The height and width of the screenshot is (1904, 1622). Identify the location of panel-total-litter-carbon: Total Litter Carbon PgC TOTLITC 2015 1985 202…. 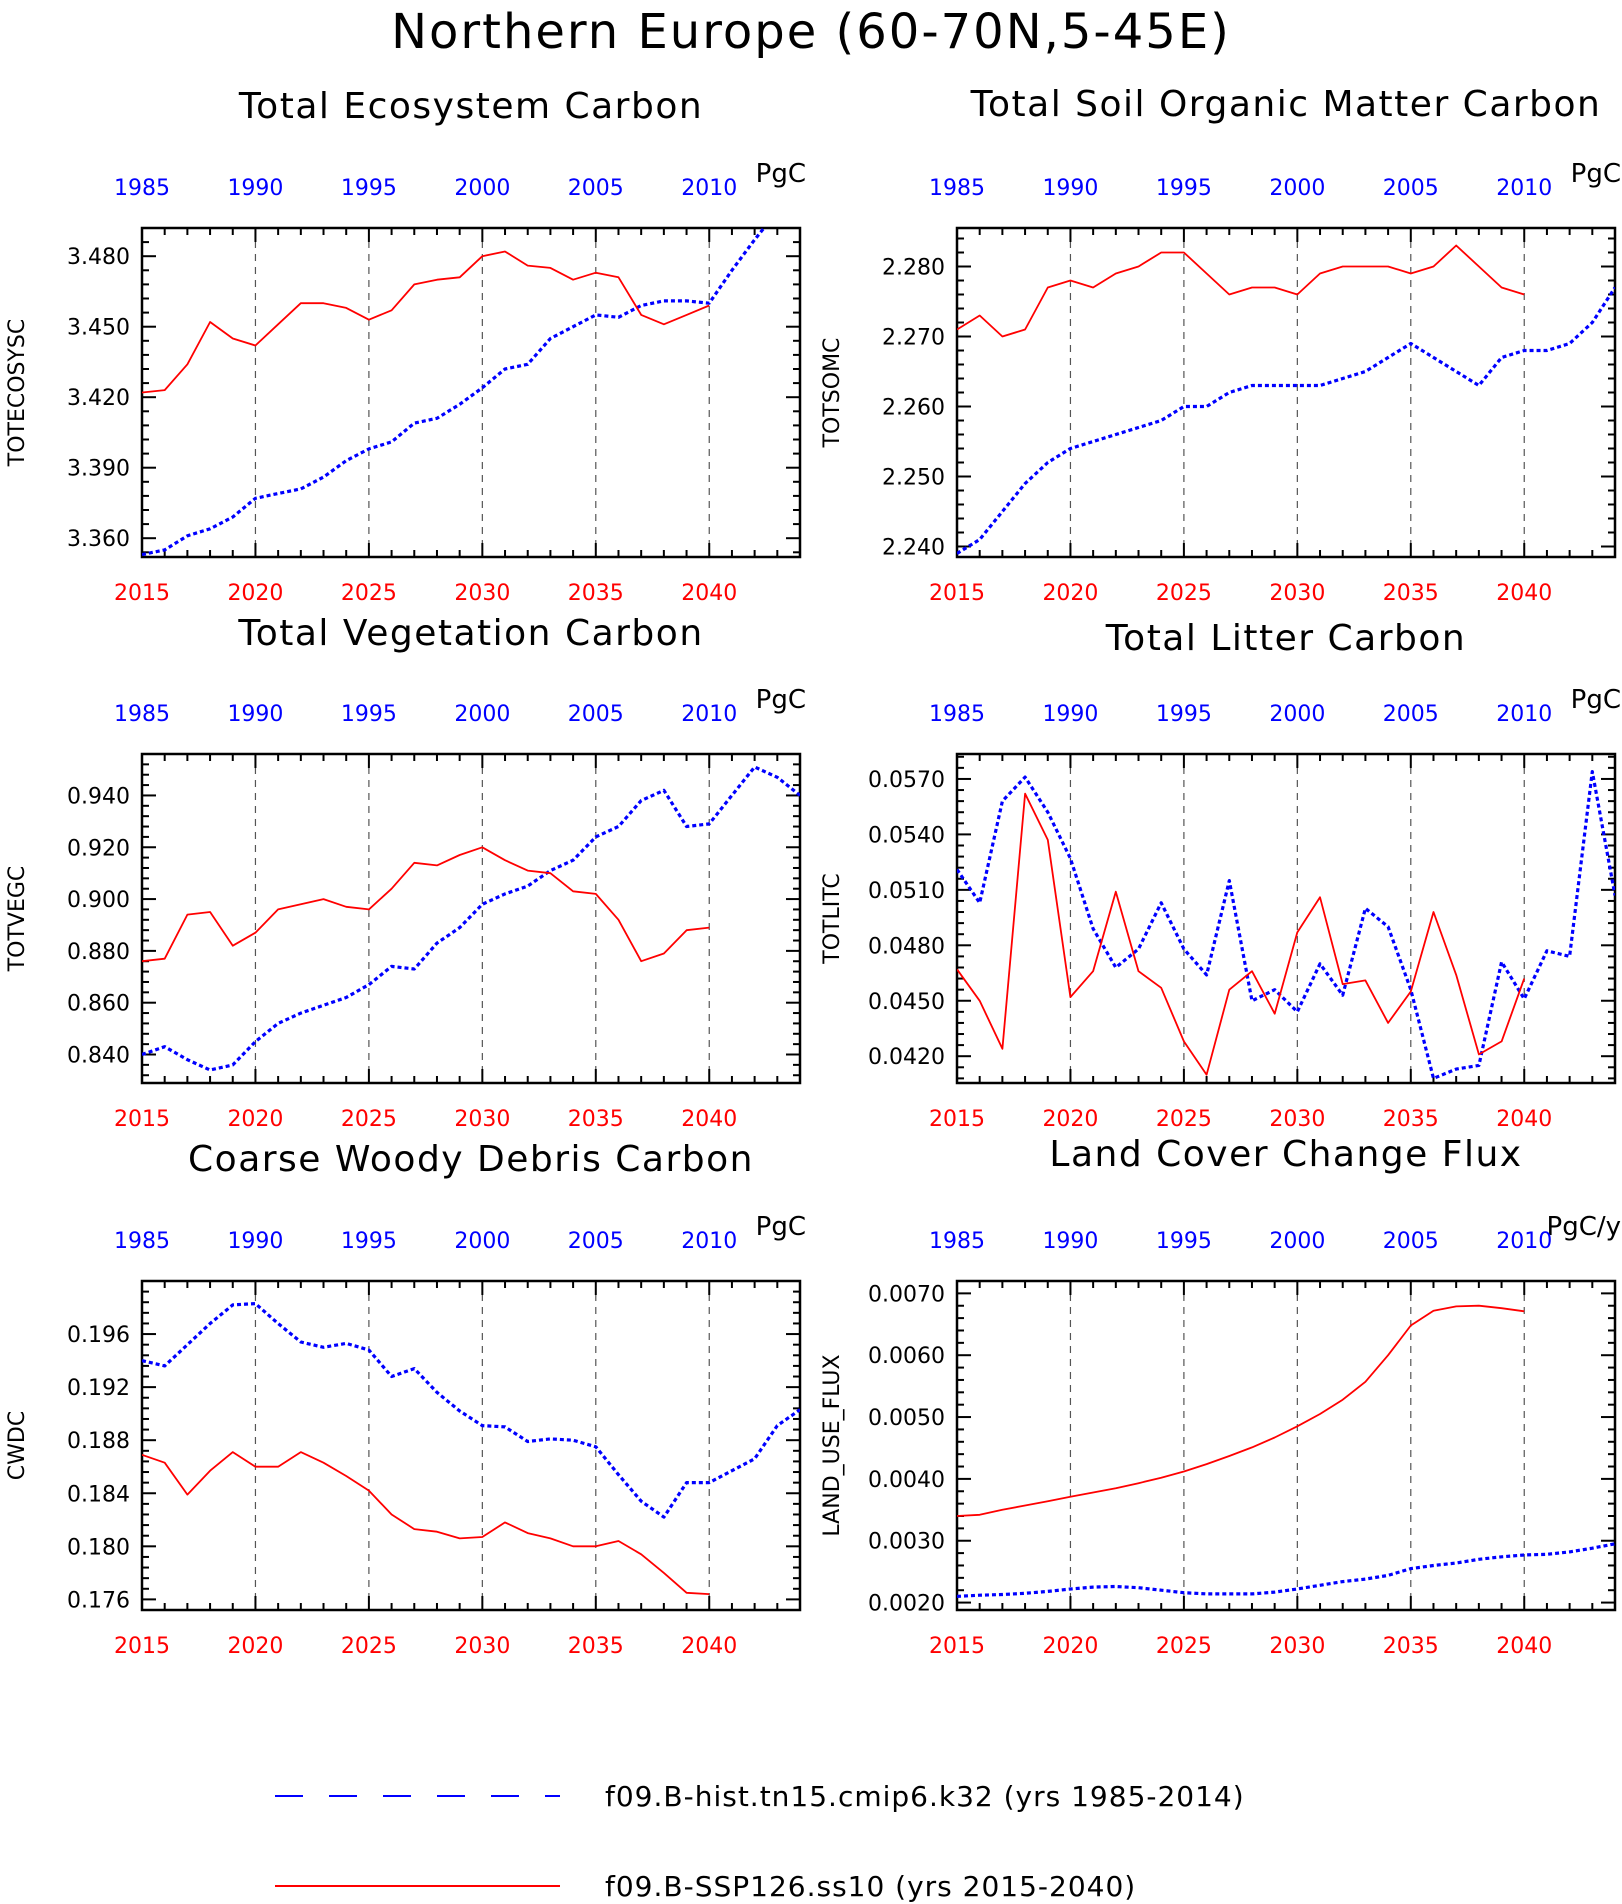
(1220, 875).